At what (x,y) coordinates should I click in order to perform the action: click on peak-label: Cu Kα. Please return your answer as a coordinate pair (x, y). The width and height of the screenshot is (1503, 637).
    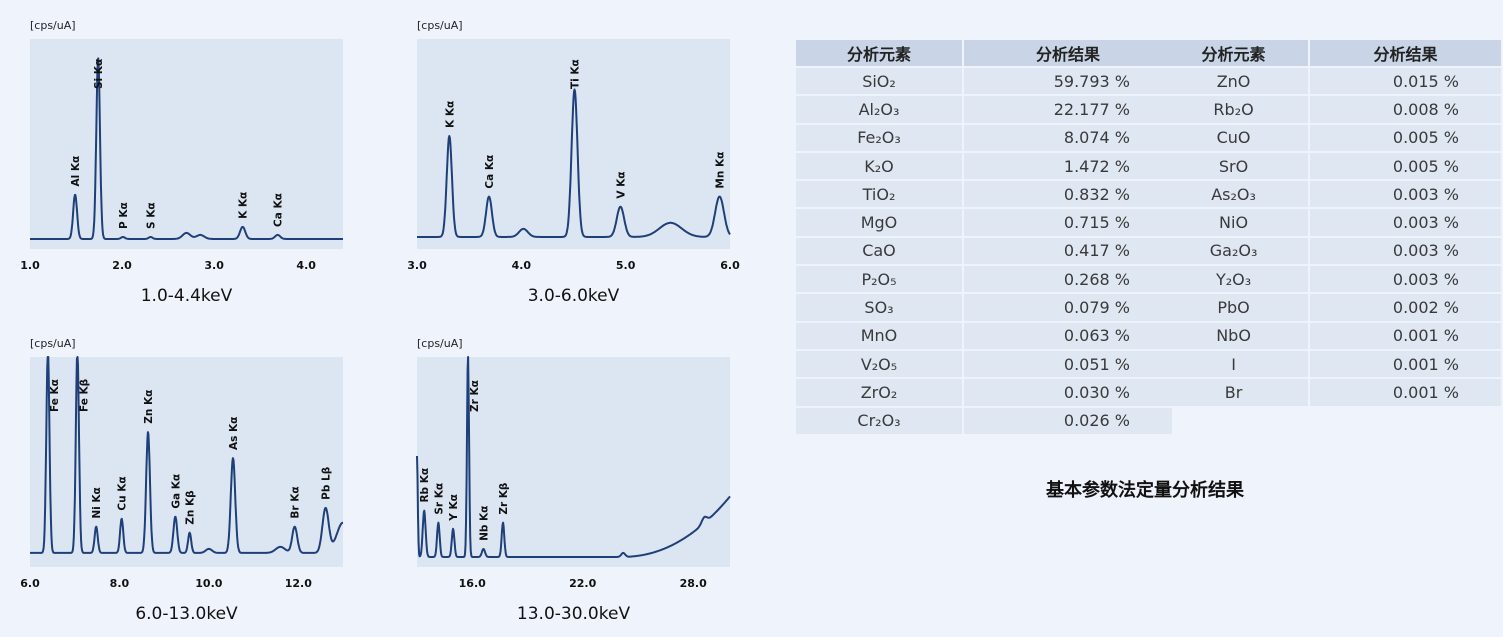
    Looking at the image, I should click on (123, 493).